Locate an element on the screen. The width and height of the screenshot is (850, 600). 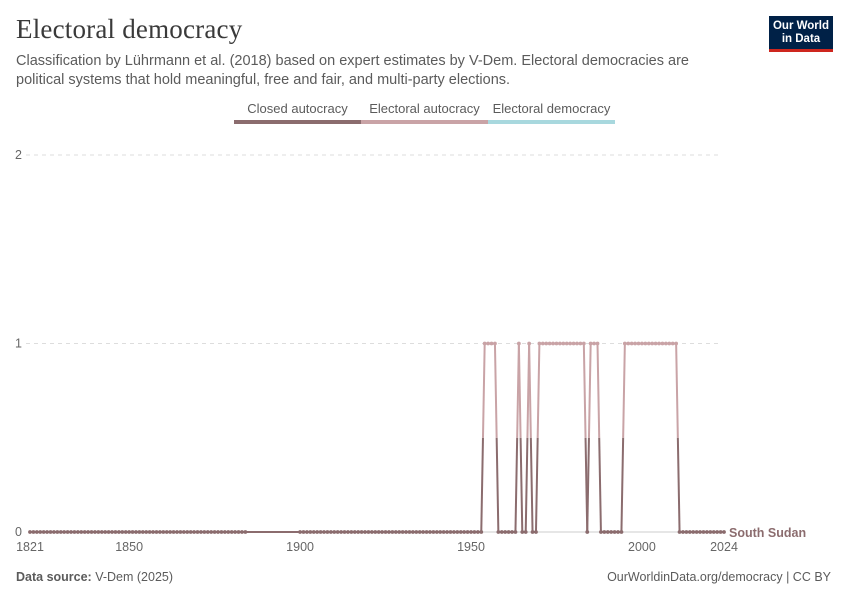
logo-line-2: in Data is located at coordinates (801, 38).